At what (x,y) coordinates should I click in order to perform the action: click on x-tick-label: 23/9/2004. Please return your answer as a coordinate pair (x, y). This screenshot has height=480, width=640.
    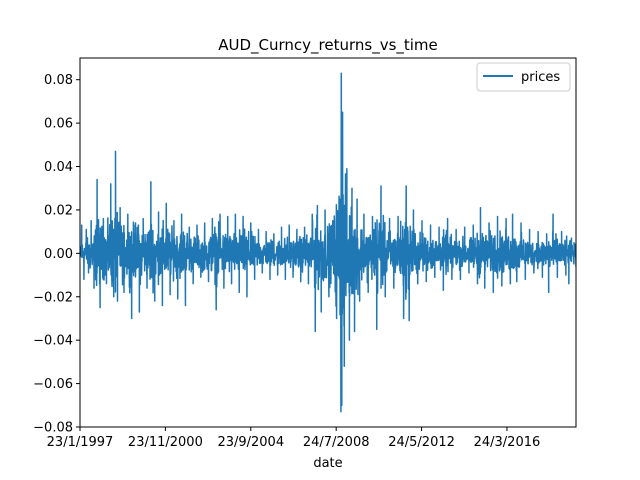
    Looking at the image, I should click on (250, 442).